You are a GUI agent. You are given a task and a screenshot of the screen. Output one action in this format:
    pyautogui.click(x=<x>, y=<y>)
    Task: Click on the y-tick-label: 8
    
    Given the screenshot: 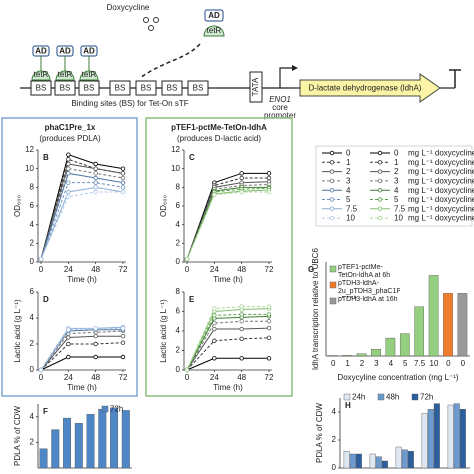 What is the action you would take?
    pyautogui.click(x=32, y=186)
    